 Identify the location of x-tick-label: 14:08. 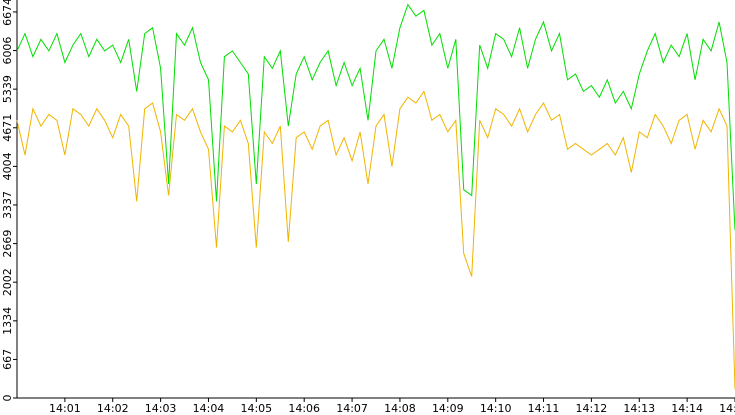
(400, 408).